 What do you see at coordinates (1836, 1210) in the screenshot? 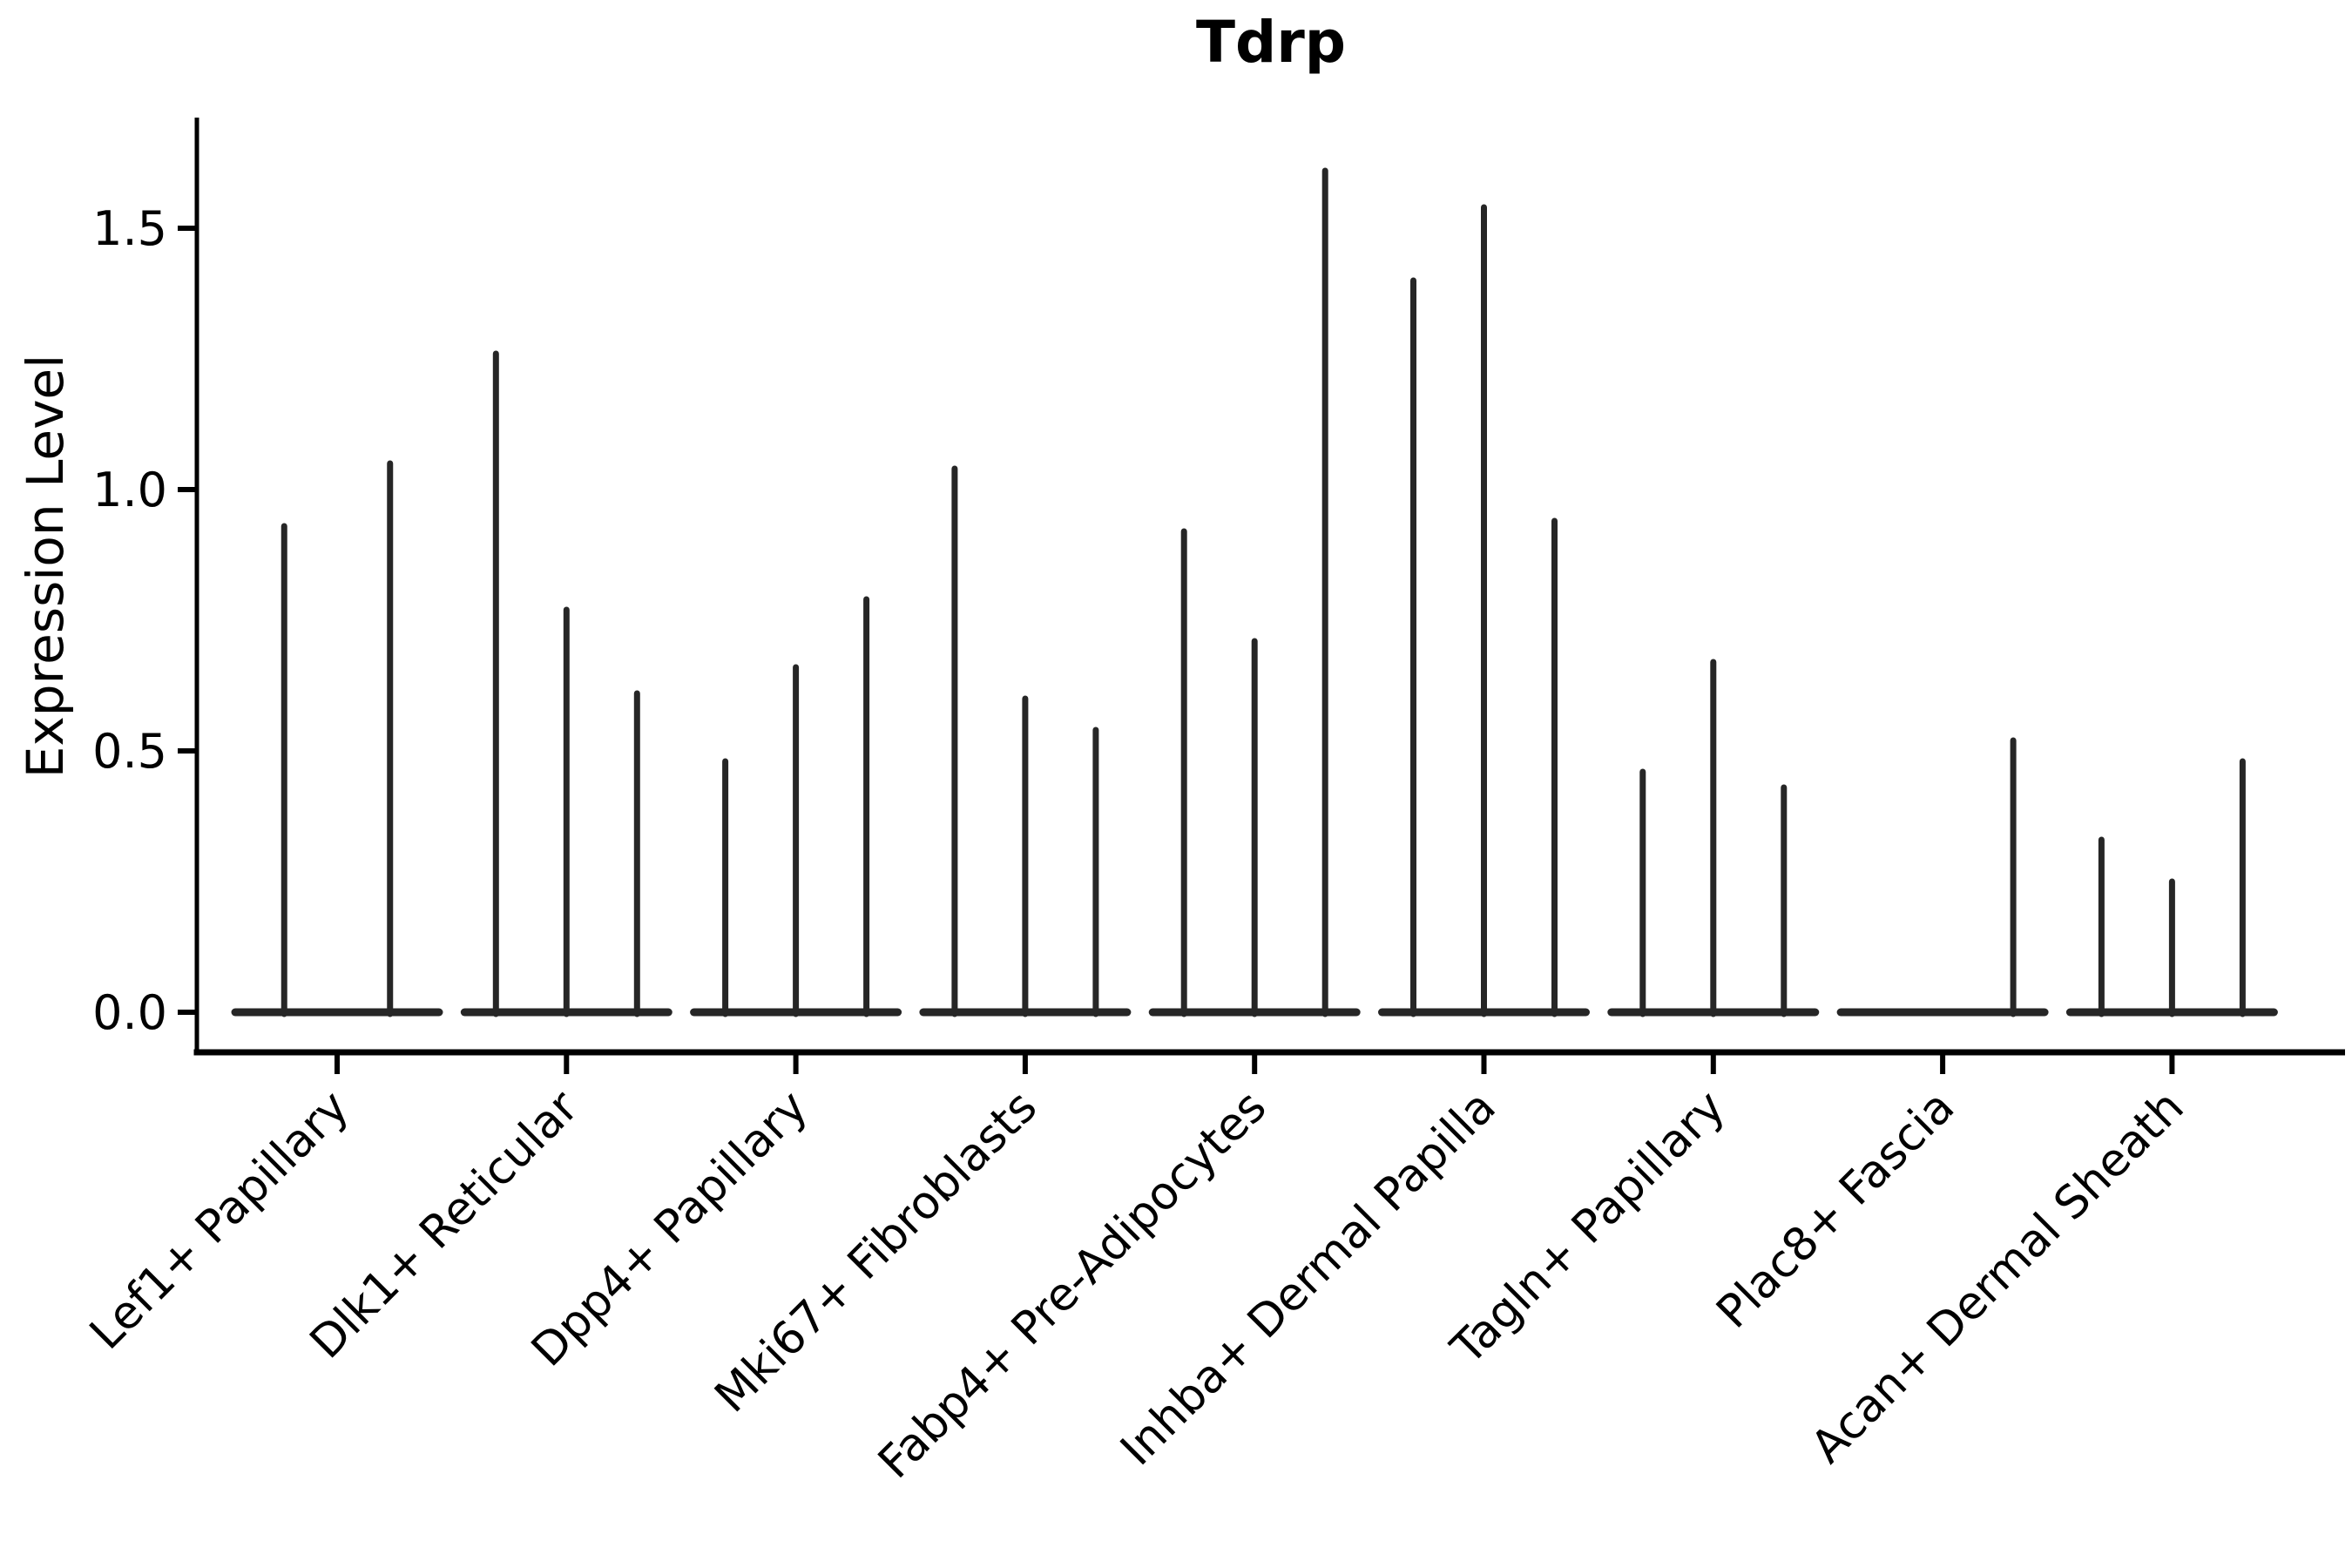
I see `x-tick-label: Plac8+ Fascia` at bounding box center [1836, 1210].